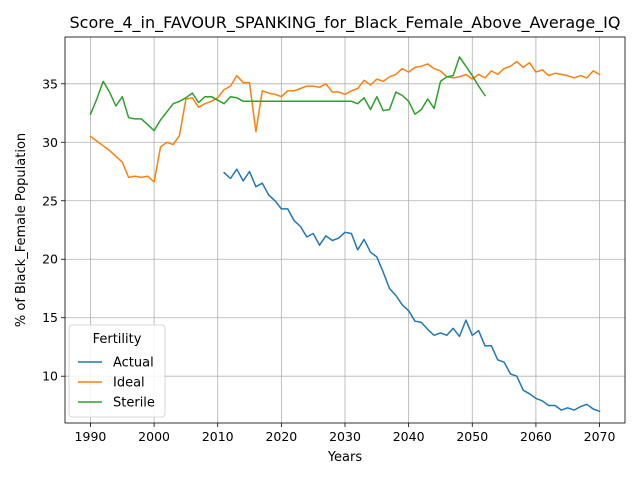  I want to click on x-tick-label: 2000, so click(154, 436).